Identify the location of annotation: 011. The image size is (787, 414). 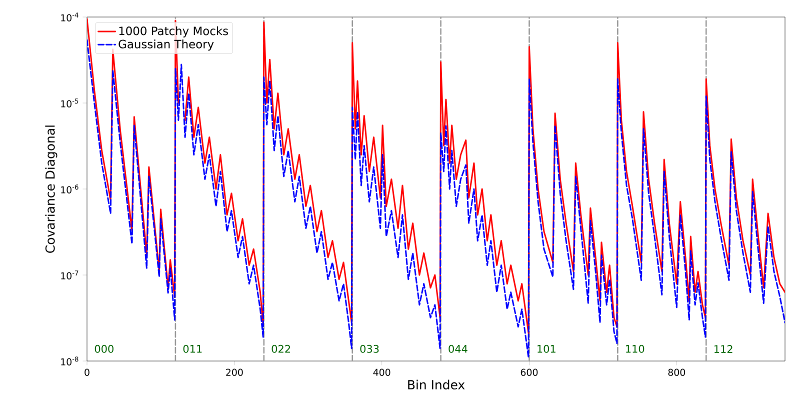
(192, 348).